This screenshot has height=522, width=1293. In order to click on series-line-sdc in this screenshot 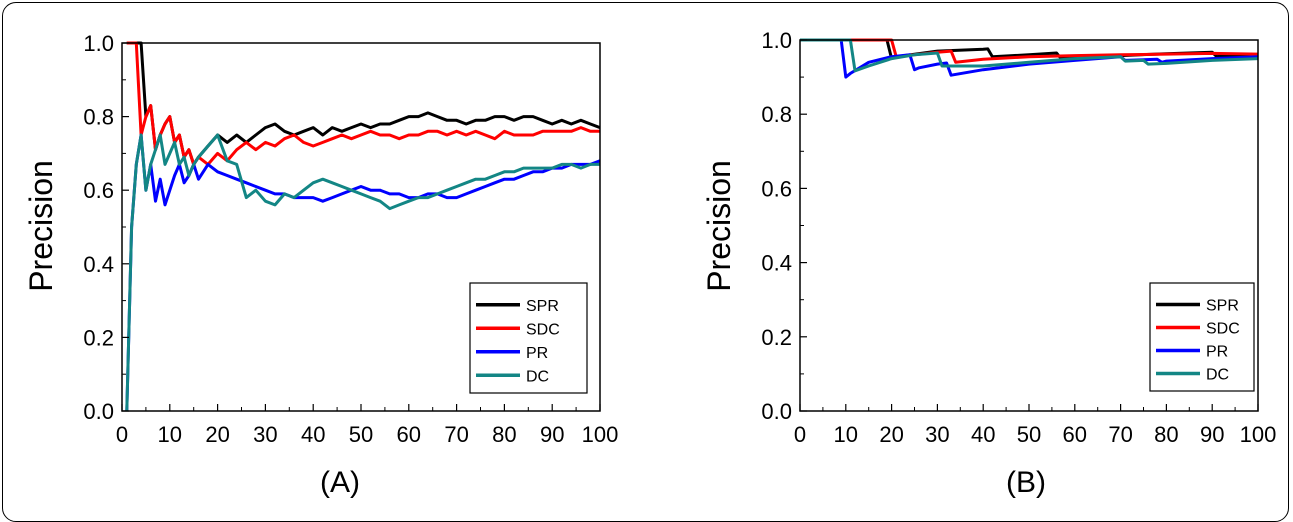, I will do `click(363, 103)`.